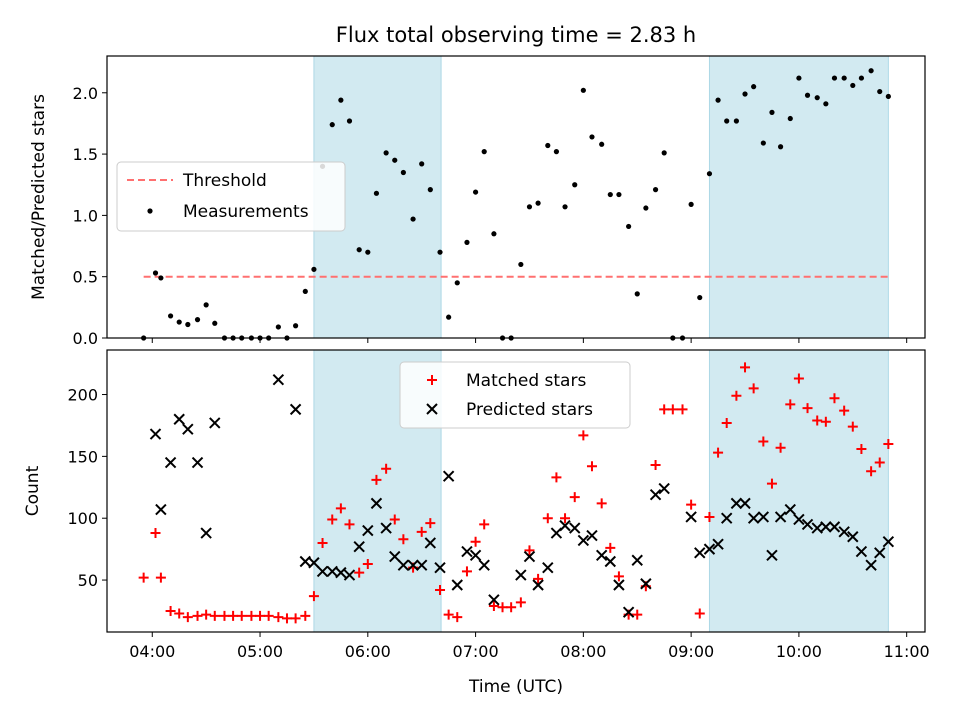 The height and width of the screenshot is (720, 960). Describe the element at coordinates (515, 395) in the screenshot. I see `legend: Matched stars Predicted stars` at that location.